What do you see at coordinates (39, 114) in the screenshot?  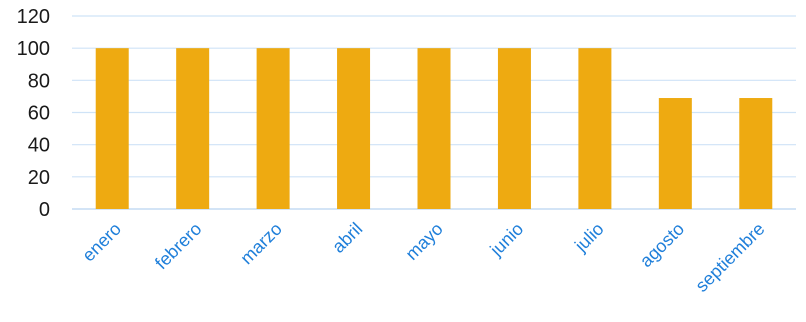 I see `y-tick-label: 60` at bounding box center [39, 114].